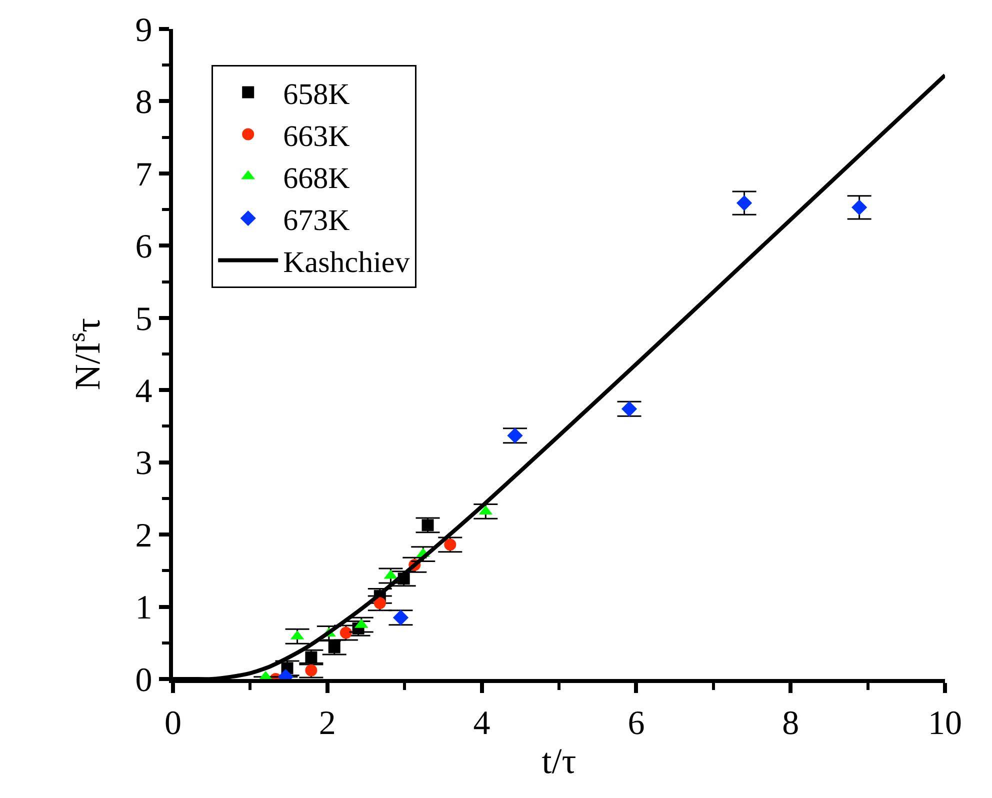 The image size is (992, 798). Describe the element at coordinates (945, 723) in the screenshot. I see `x-tick-label: 10` at that location.